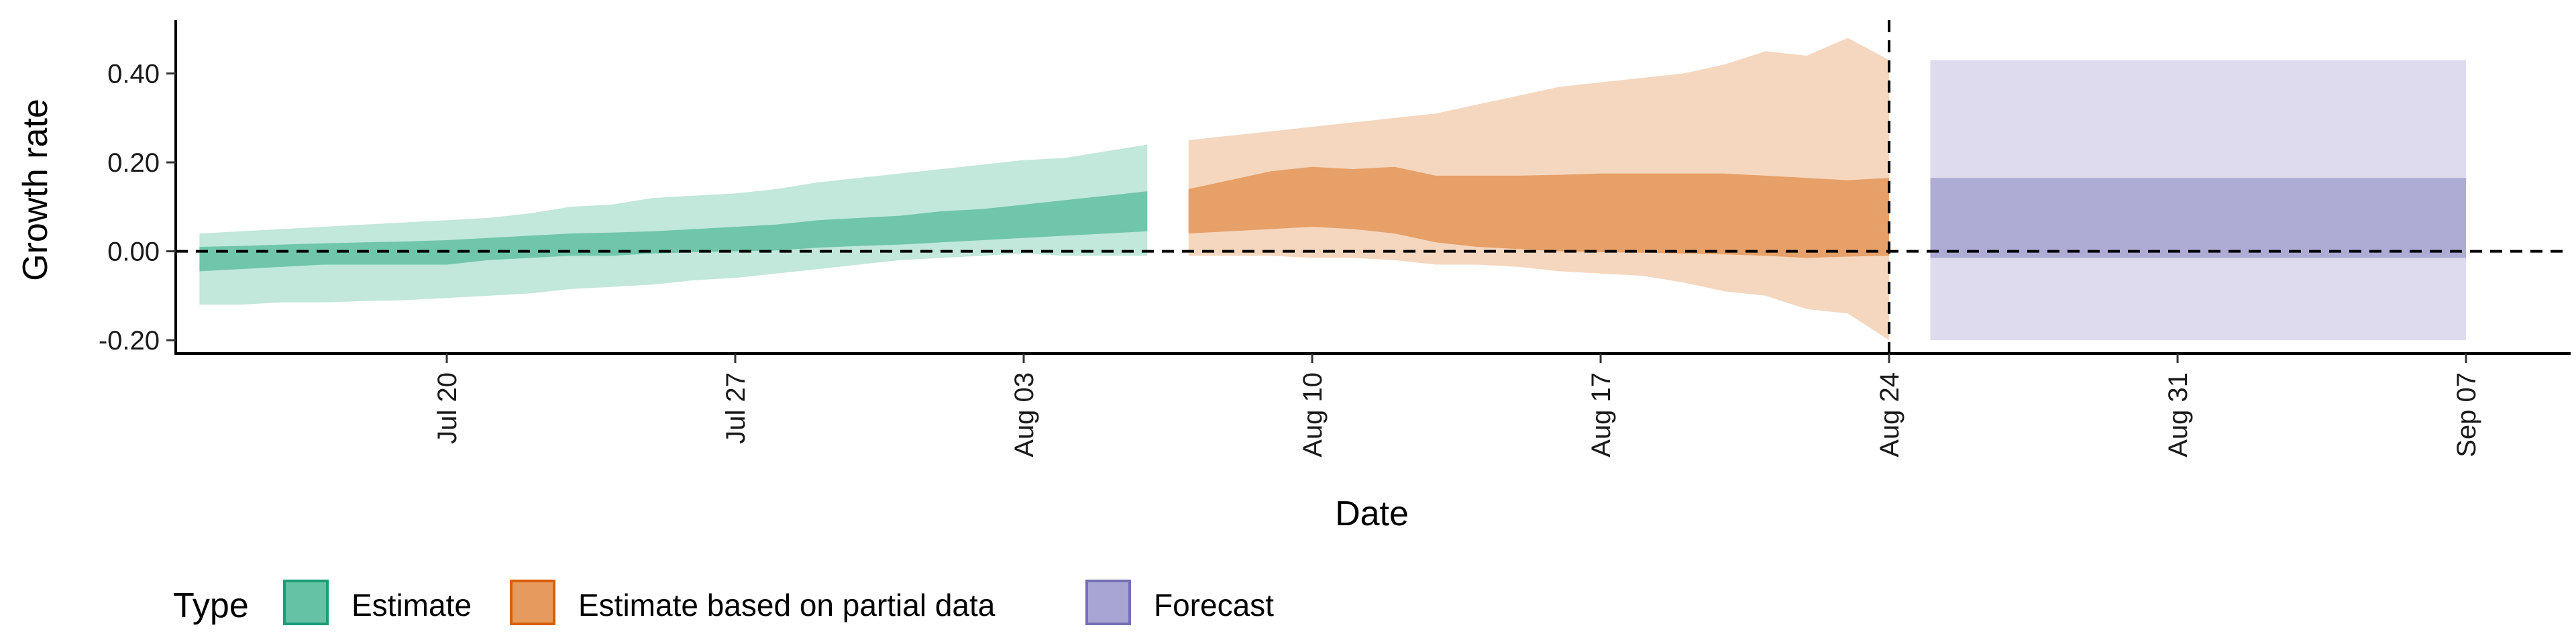  What do you see at coordinates (673, 231) in the screenshot?
I see `series-0-inner-band` at bounding box center [673, 231].